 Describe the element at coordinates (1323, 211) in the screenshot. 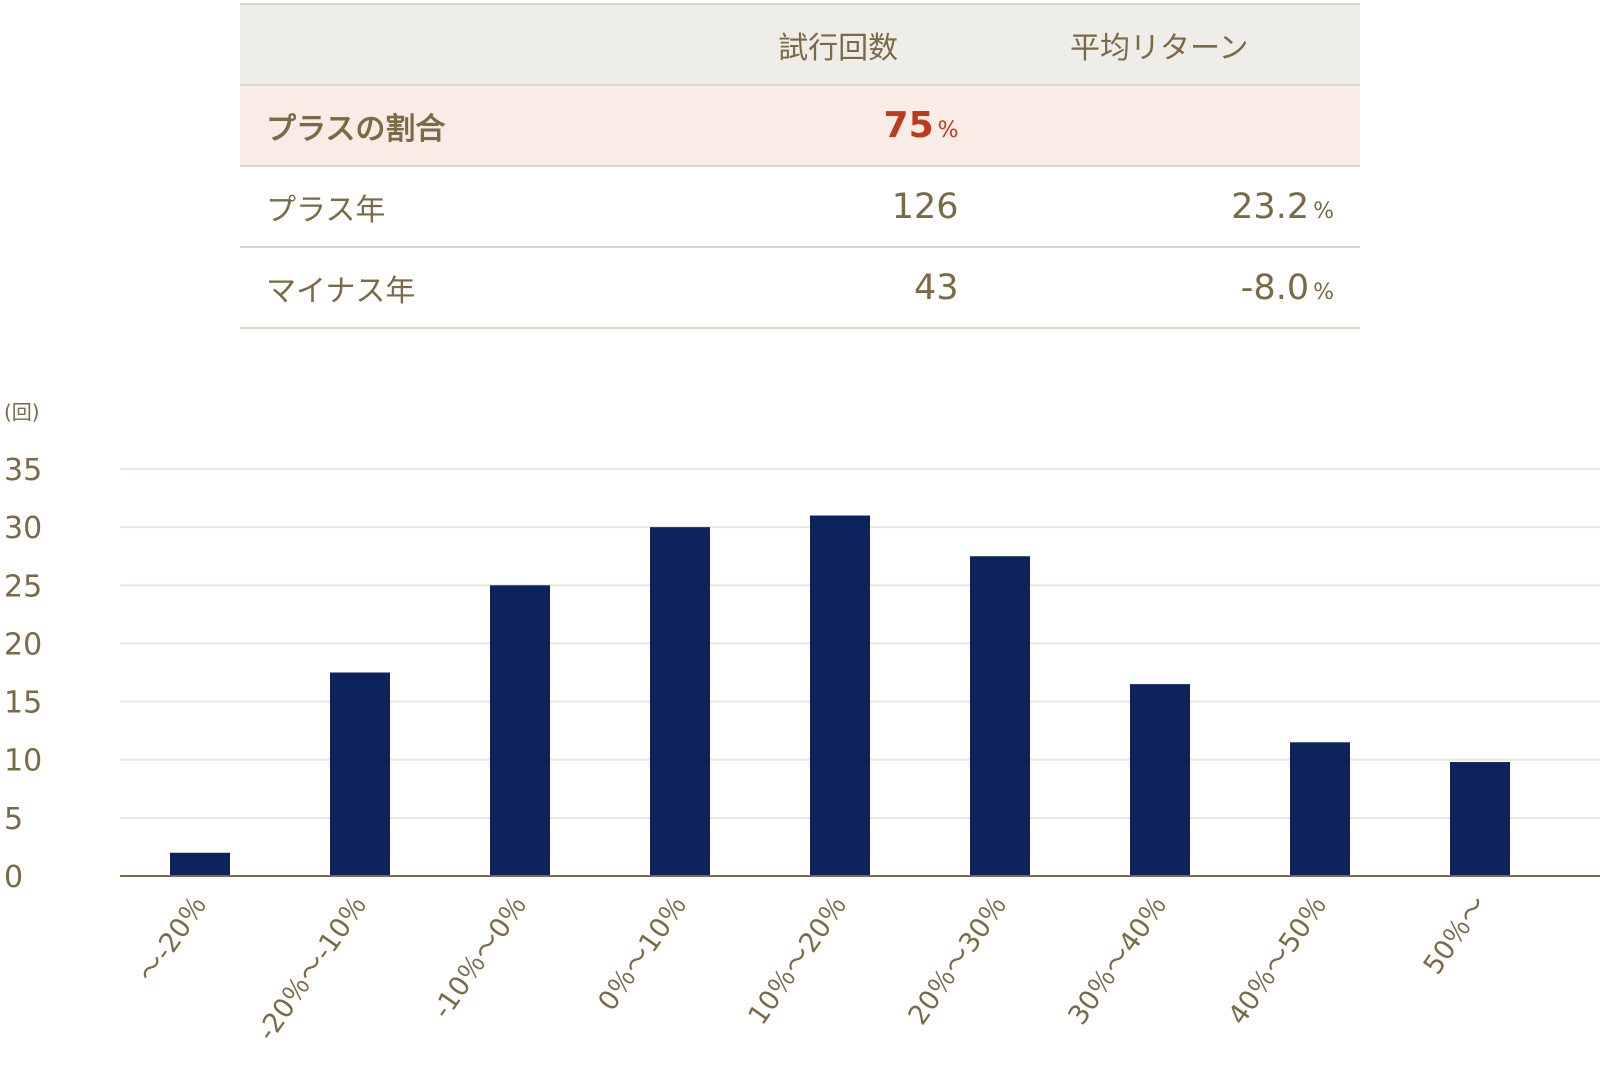

I see `plus-year-avg-unit: %` at that location.